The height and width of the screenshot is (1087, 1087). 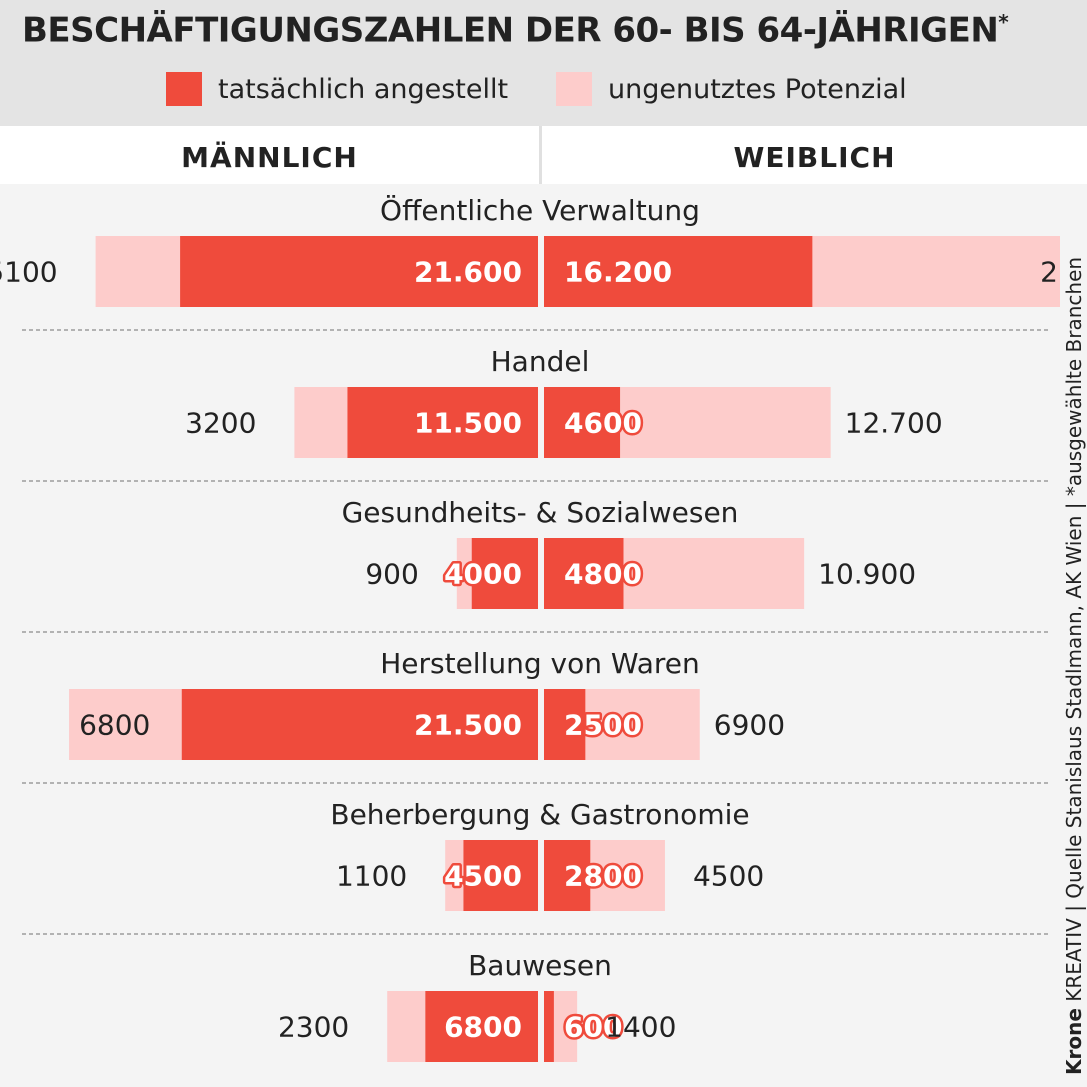 I want to click on value-label-female-employed: 2800, so click(x=603, y=876).